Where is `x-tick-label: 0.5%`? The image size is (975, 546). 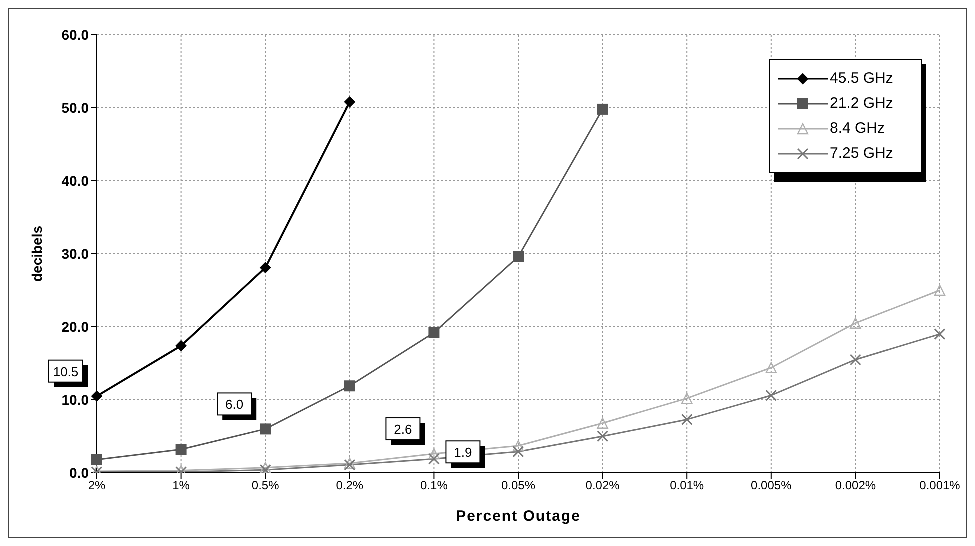 x-tick-label: 0.5% is located at coordinates (266, 485).